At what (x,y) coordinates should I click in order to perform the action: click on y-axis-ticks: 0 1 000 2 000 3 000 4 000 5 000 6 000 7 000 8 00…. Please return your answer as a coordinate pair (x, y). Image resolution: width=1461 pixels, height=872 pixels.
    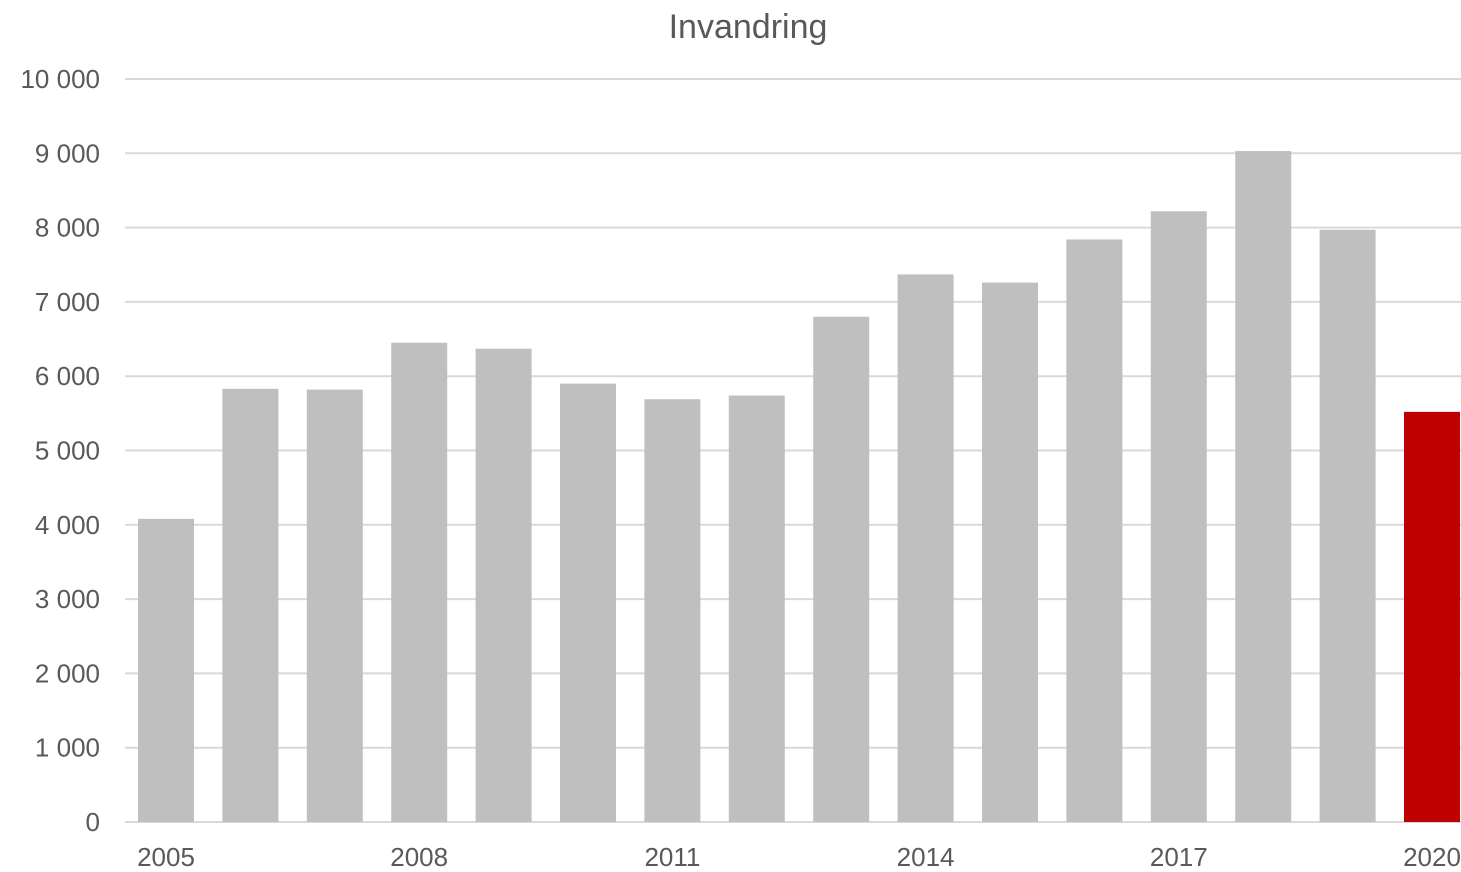
    Looking at the image, I should click on (60, 450).